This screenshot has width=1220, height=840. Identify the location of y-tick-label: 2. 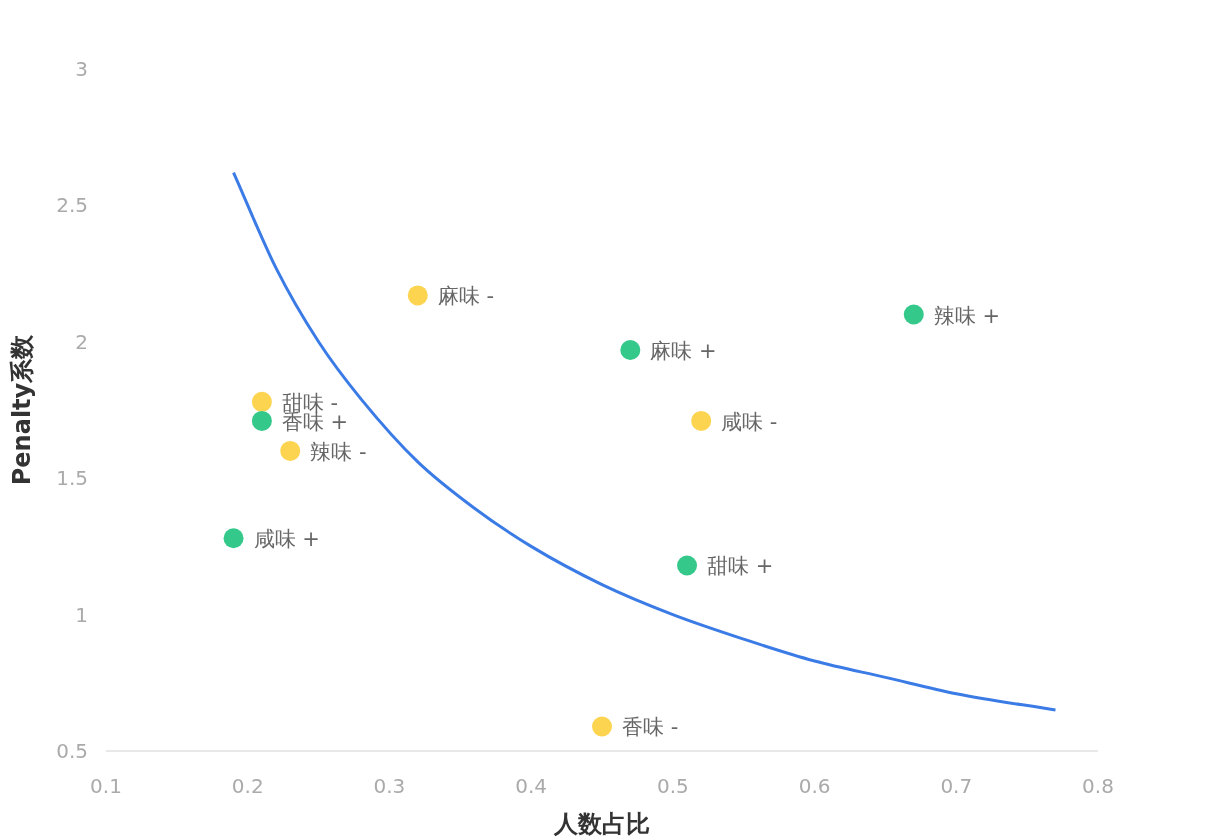
(81, 341).